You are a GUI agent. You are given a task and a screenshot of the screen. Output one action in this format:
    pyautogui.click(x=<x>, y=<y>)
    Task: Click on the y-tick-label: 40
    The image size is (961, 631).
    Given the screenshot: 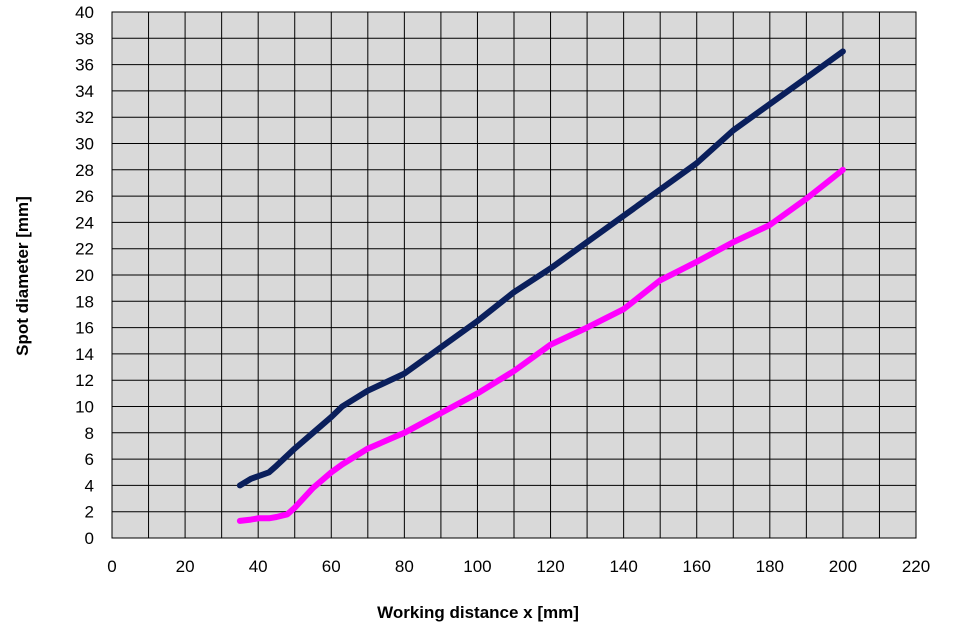 What is the action you would take?
    pyautogui.click(x=84, y=12)
    